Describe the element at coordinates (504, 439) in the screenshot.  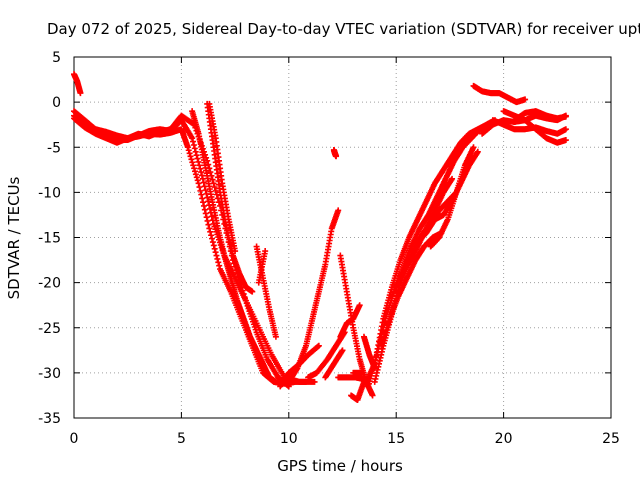
I see `x-tick-label: 20` at that location.